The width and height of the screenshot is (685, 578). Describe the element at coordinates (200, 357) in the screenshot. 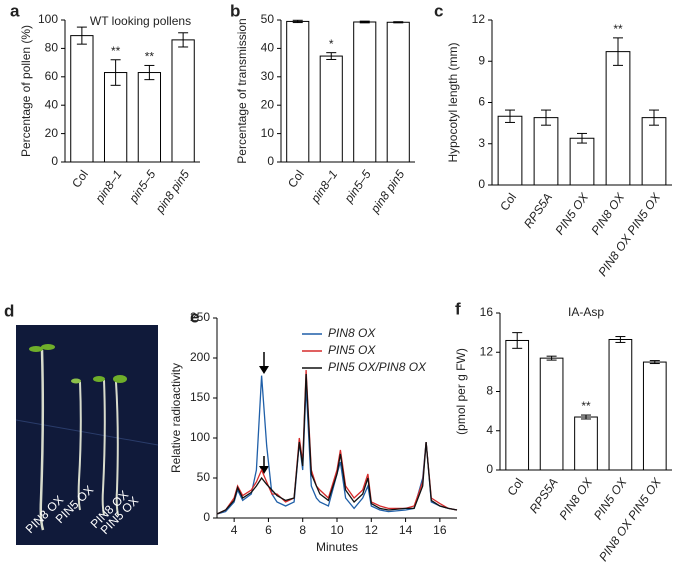

I see `y-tick-label: 200` at that location.